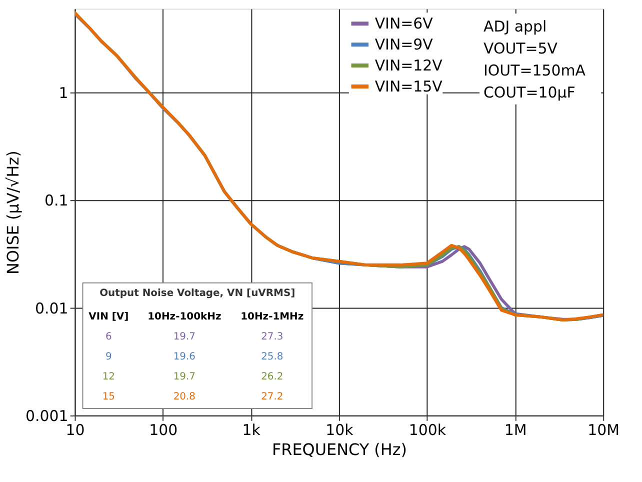 The width and height of the screenshot is (642, 482). I want to click on y-tick-label: 0.1, so click(56, 201).